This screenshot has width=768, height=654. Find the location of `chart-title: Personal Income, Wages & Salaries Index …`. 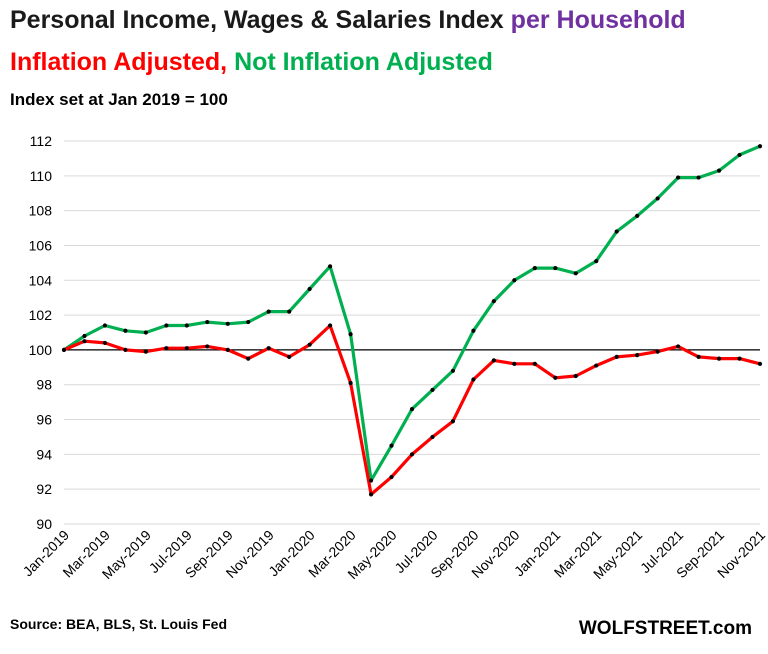

chart-title: Personal Income, Wages & Salaries Index … is located at coordinates (348, 20).